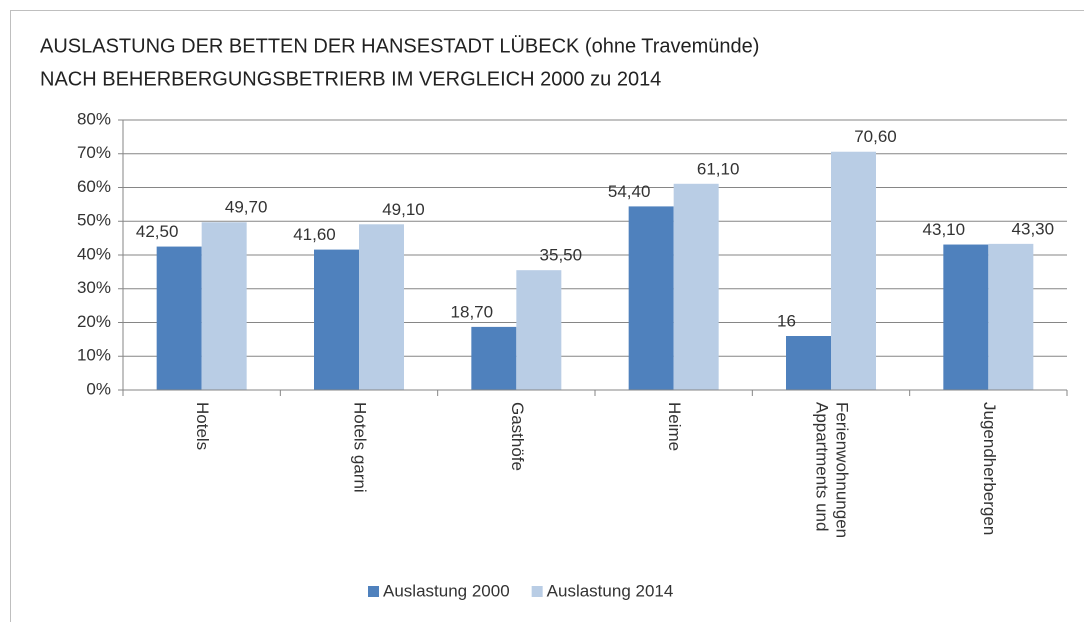 The image size is (1084, 622). Describe the element at coordinates (472, 311) in the screenshot. I see `value-label: 18,70` at that location.